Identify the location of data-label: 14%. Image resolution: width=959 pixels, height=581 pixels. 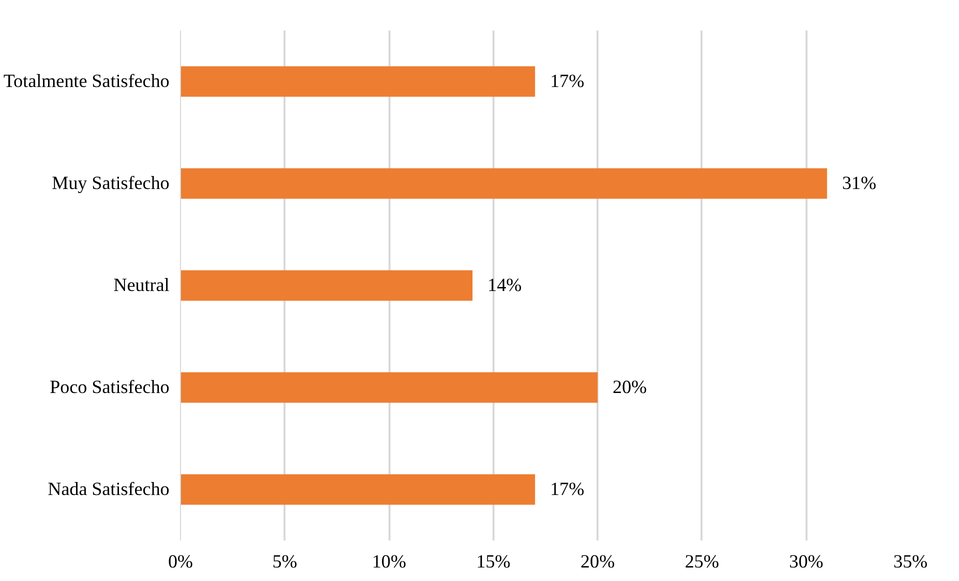
(505, 285).